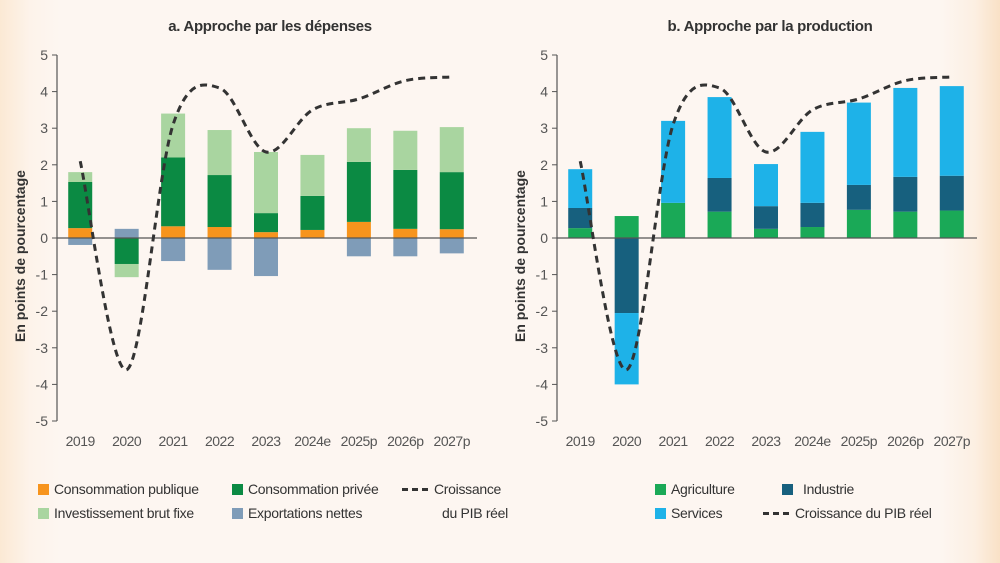  I want to click on legend-item-consommation-privee: Consommation privée, so click(305, 489).